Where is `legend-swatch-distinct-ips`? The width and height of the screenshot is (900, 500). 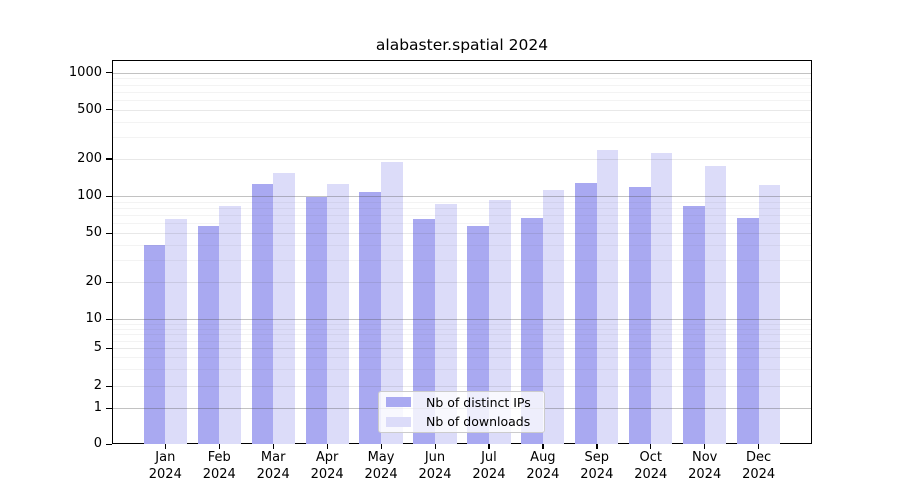 legend-swatch-distinct-ips is located at coordinates (398, 402).